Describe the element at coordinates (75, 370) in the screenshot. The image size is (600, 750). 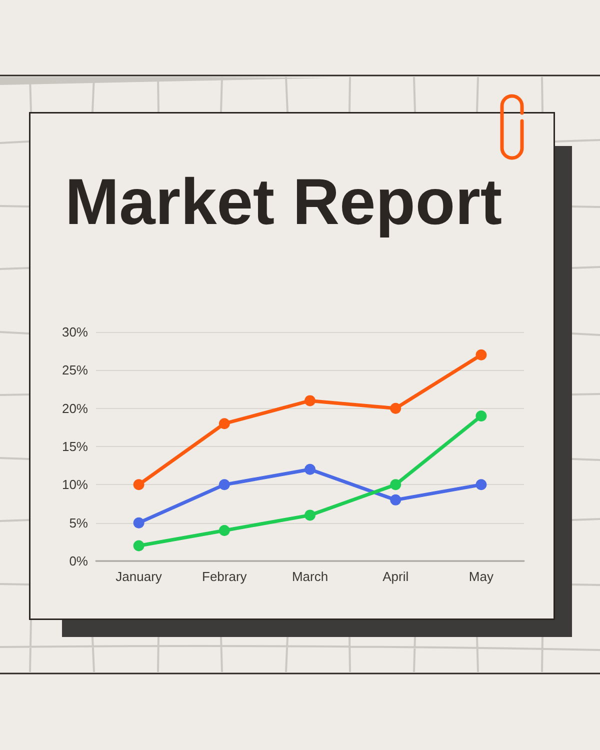
I see `y-tick-label: 25%` at that location.